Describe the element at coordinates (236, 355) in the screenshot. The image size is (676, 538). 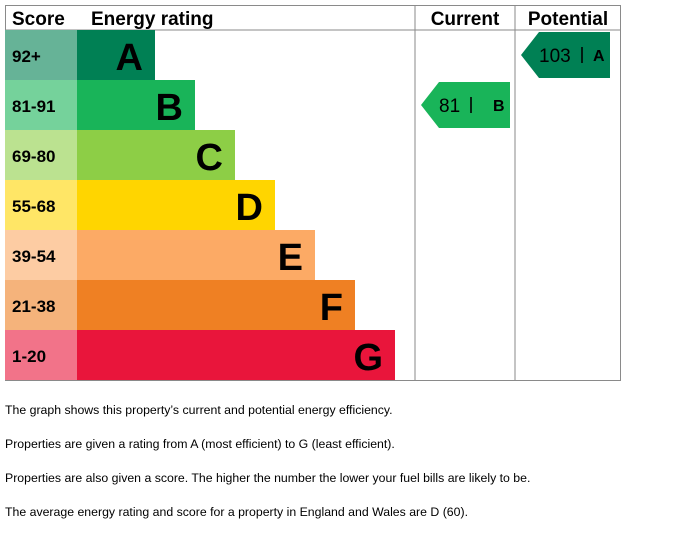
I see `rating-bar-g` at that location.